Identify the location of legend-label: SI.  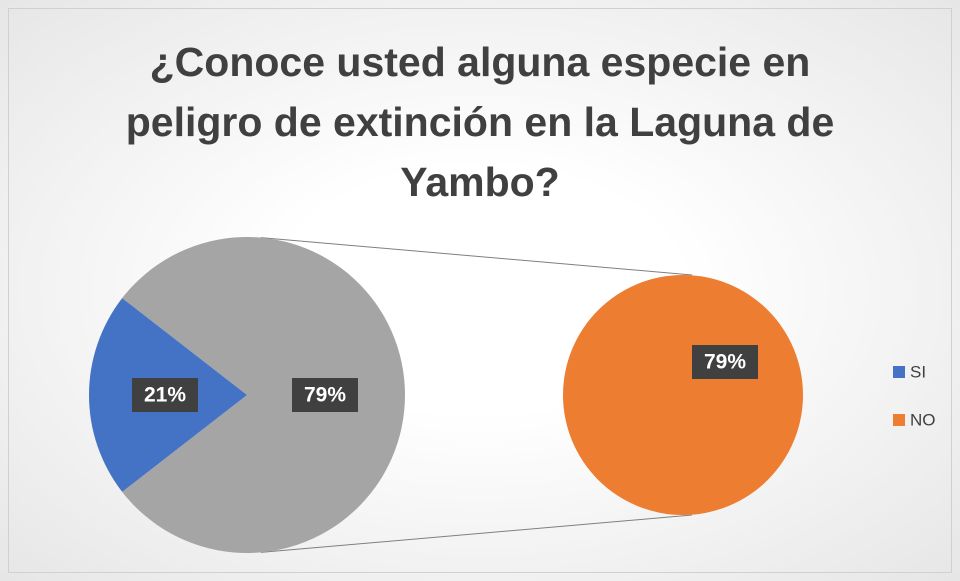
(918, 371).